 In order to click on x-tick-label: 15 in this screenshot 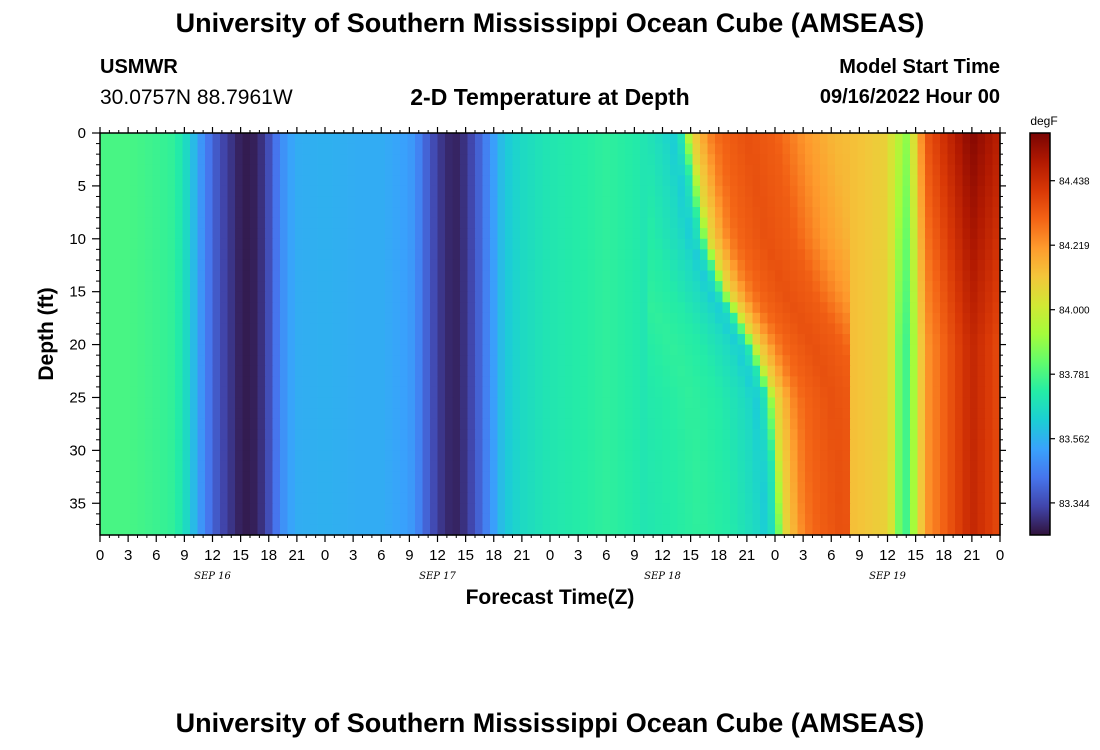, I will do `click(465, 555)`.